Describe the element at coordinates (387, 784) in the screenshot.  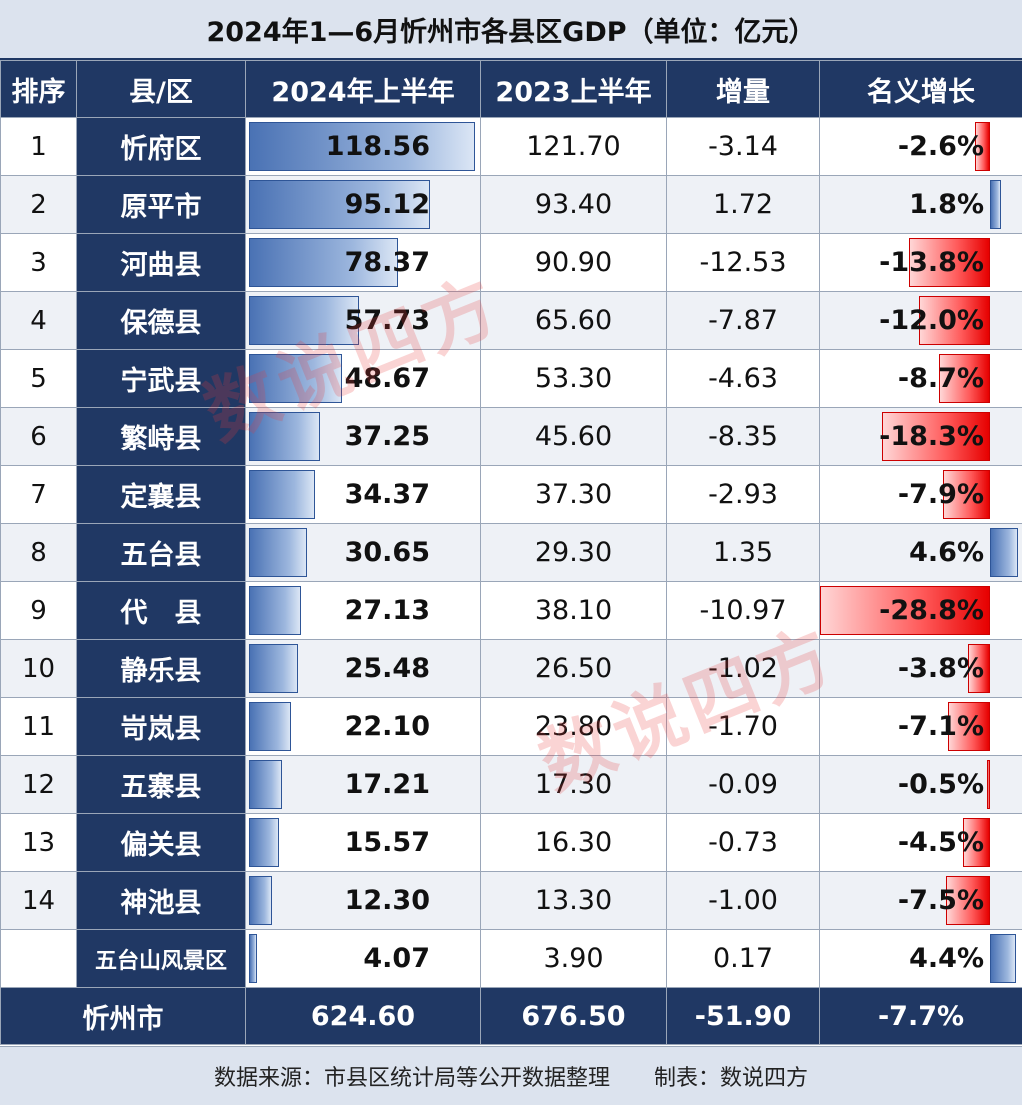
I see `gdp-2024-value: 17.21` at that location.